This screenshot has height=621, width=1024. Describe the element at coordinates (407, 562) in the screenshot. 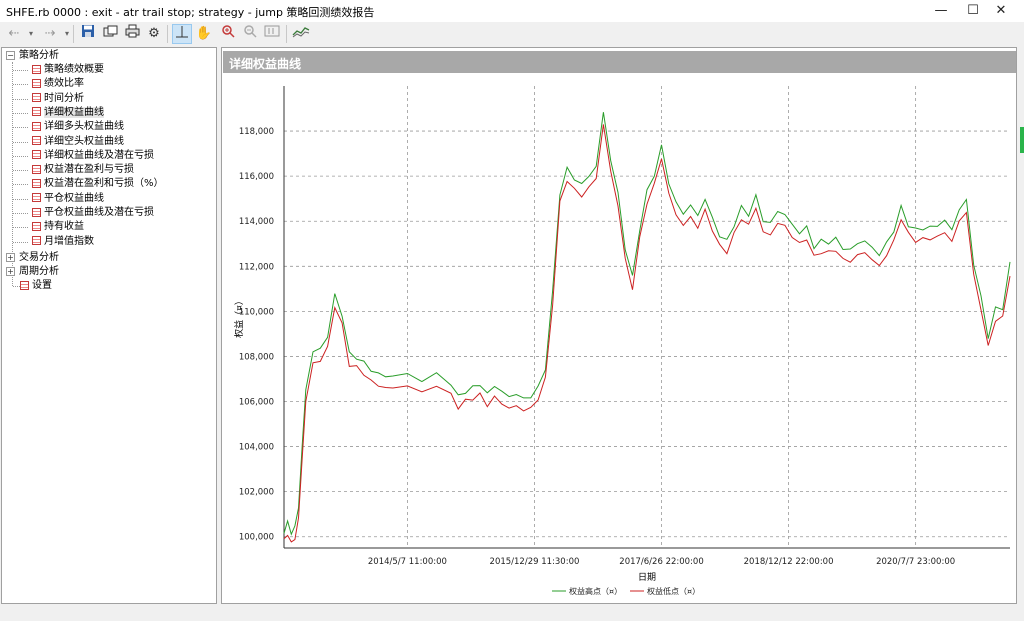

I see `x-tick-label: 2014/5/7 11:00:00` at that location.